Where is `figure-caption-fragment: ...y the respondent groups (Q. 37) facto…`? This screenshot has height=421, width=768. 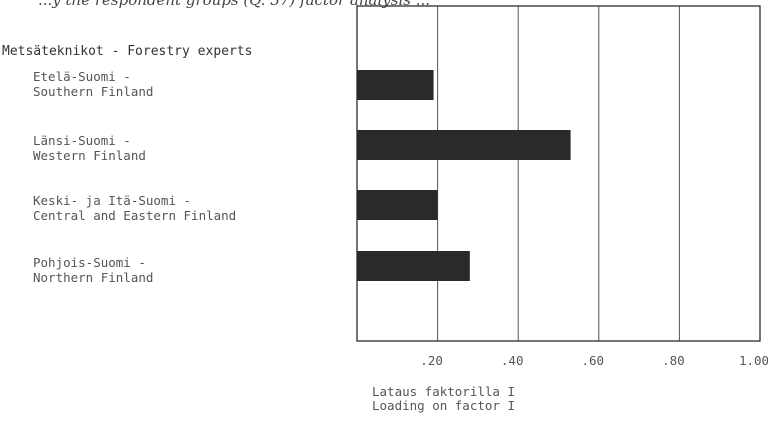 figure-caption-fragment: ...y the respondent groups (Q. 37) facto… is located at coordinates (234, 4).